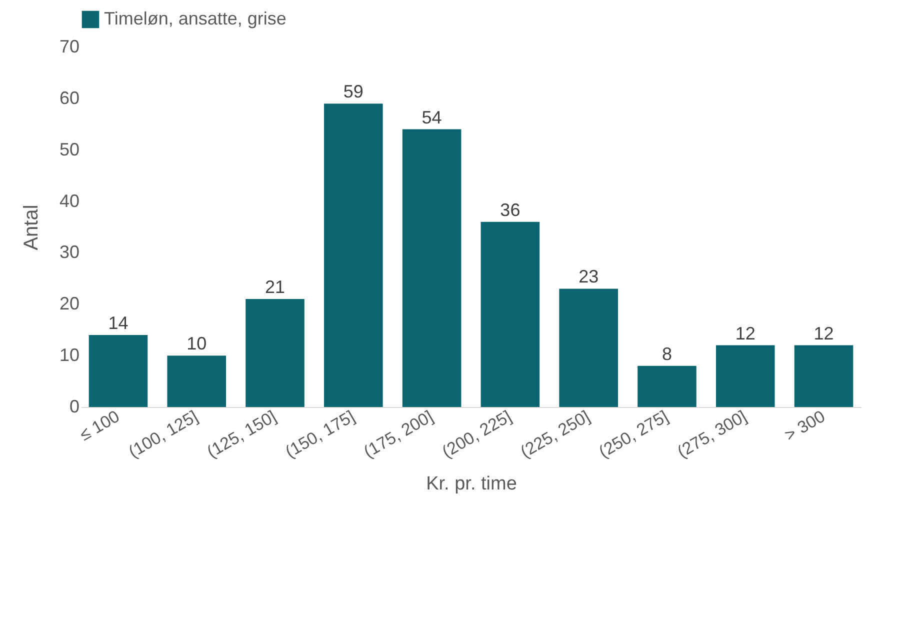 The width and height of the screenshot is (911, 628). What do you see at coordinates (195, 18) in the screenshot?
I see `legend-label: Timeløn, ansatte, grise` at bounding box center [195, 18].